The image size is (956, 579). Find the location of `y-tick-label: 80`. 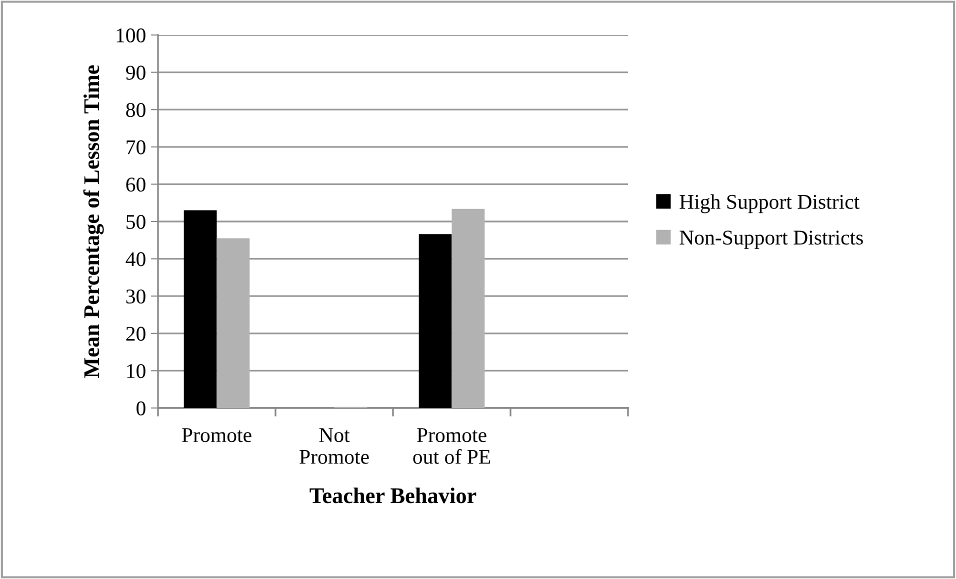

y-tick-label: 80 is located at coordinates (136, 110).